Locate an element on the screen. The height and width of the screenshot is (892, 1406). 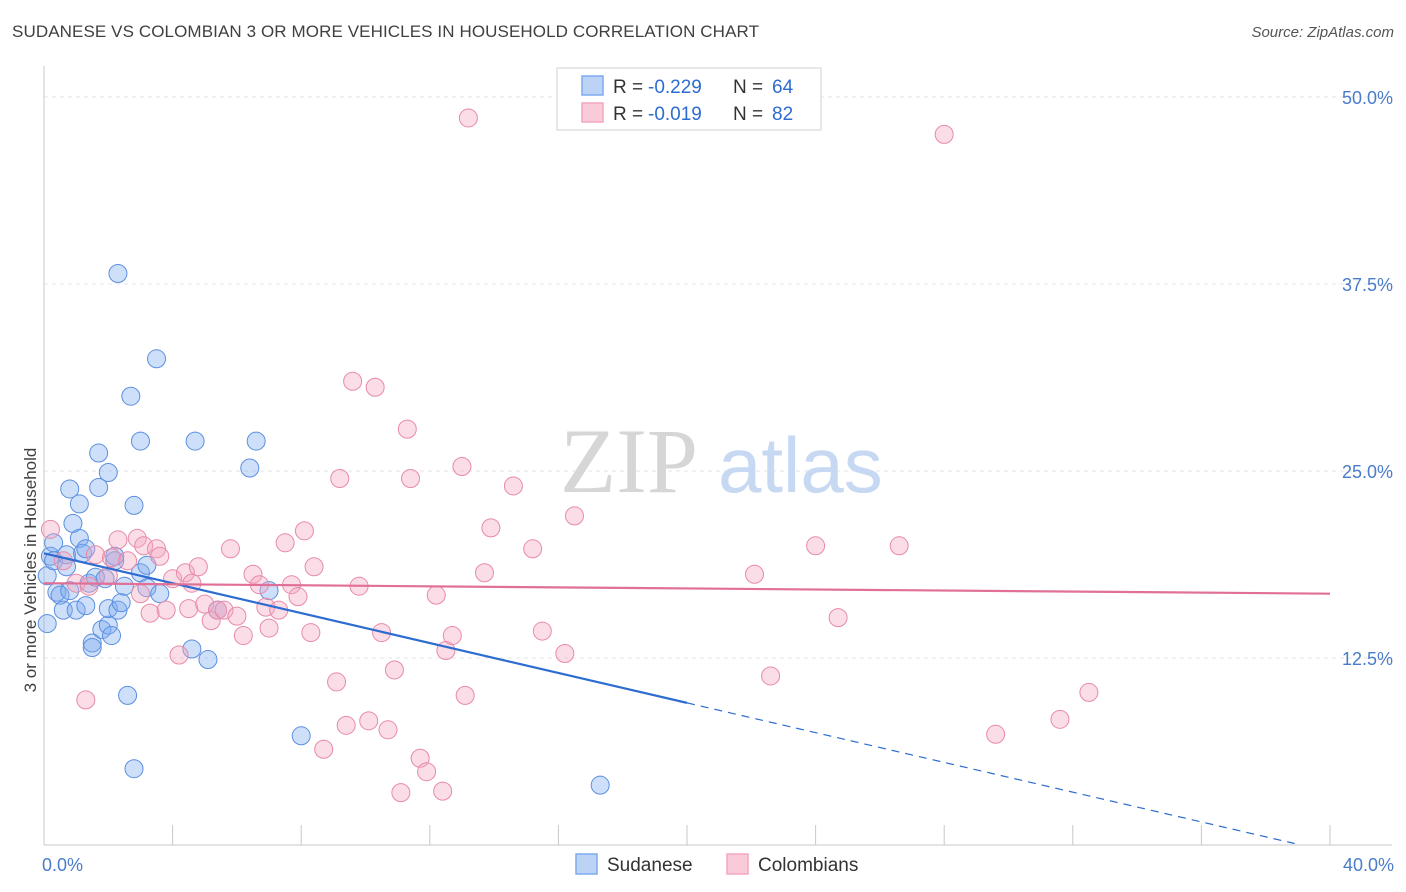
bottom-legend-swatch-sudanese is located at coordinates (586, 864).